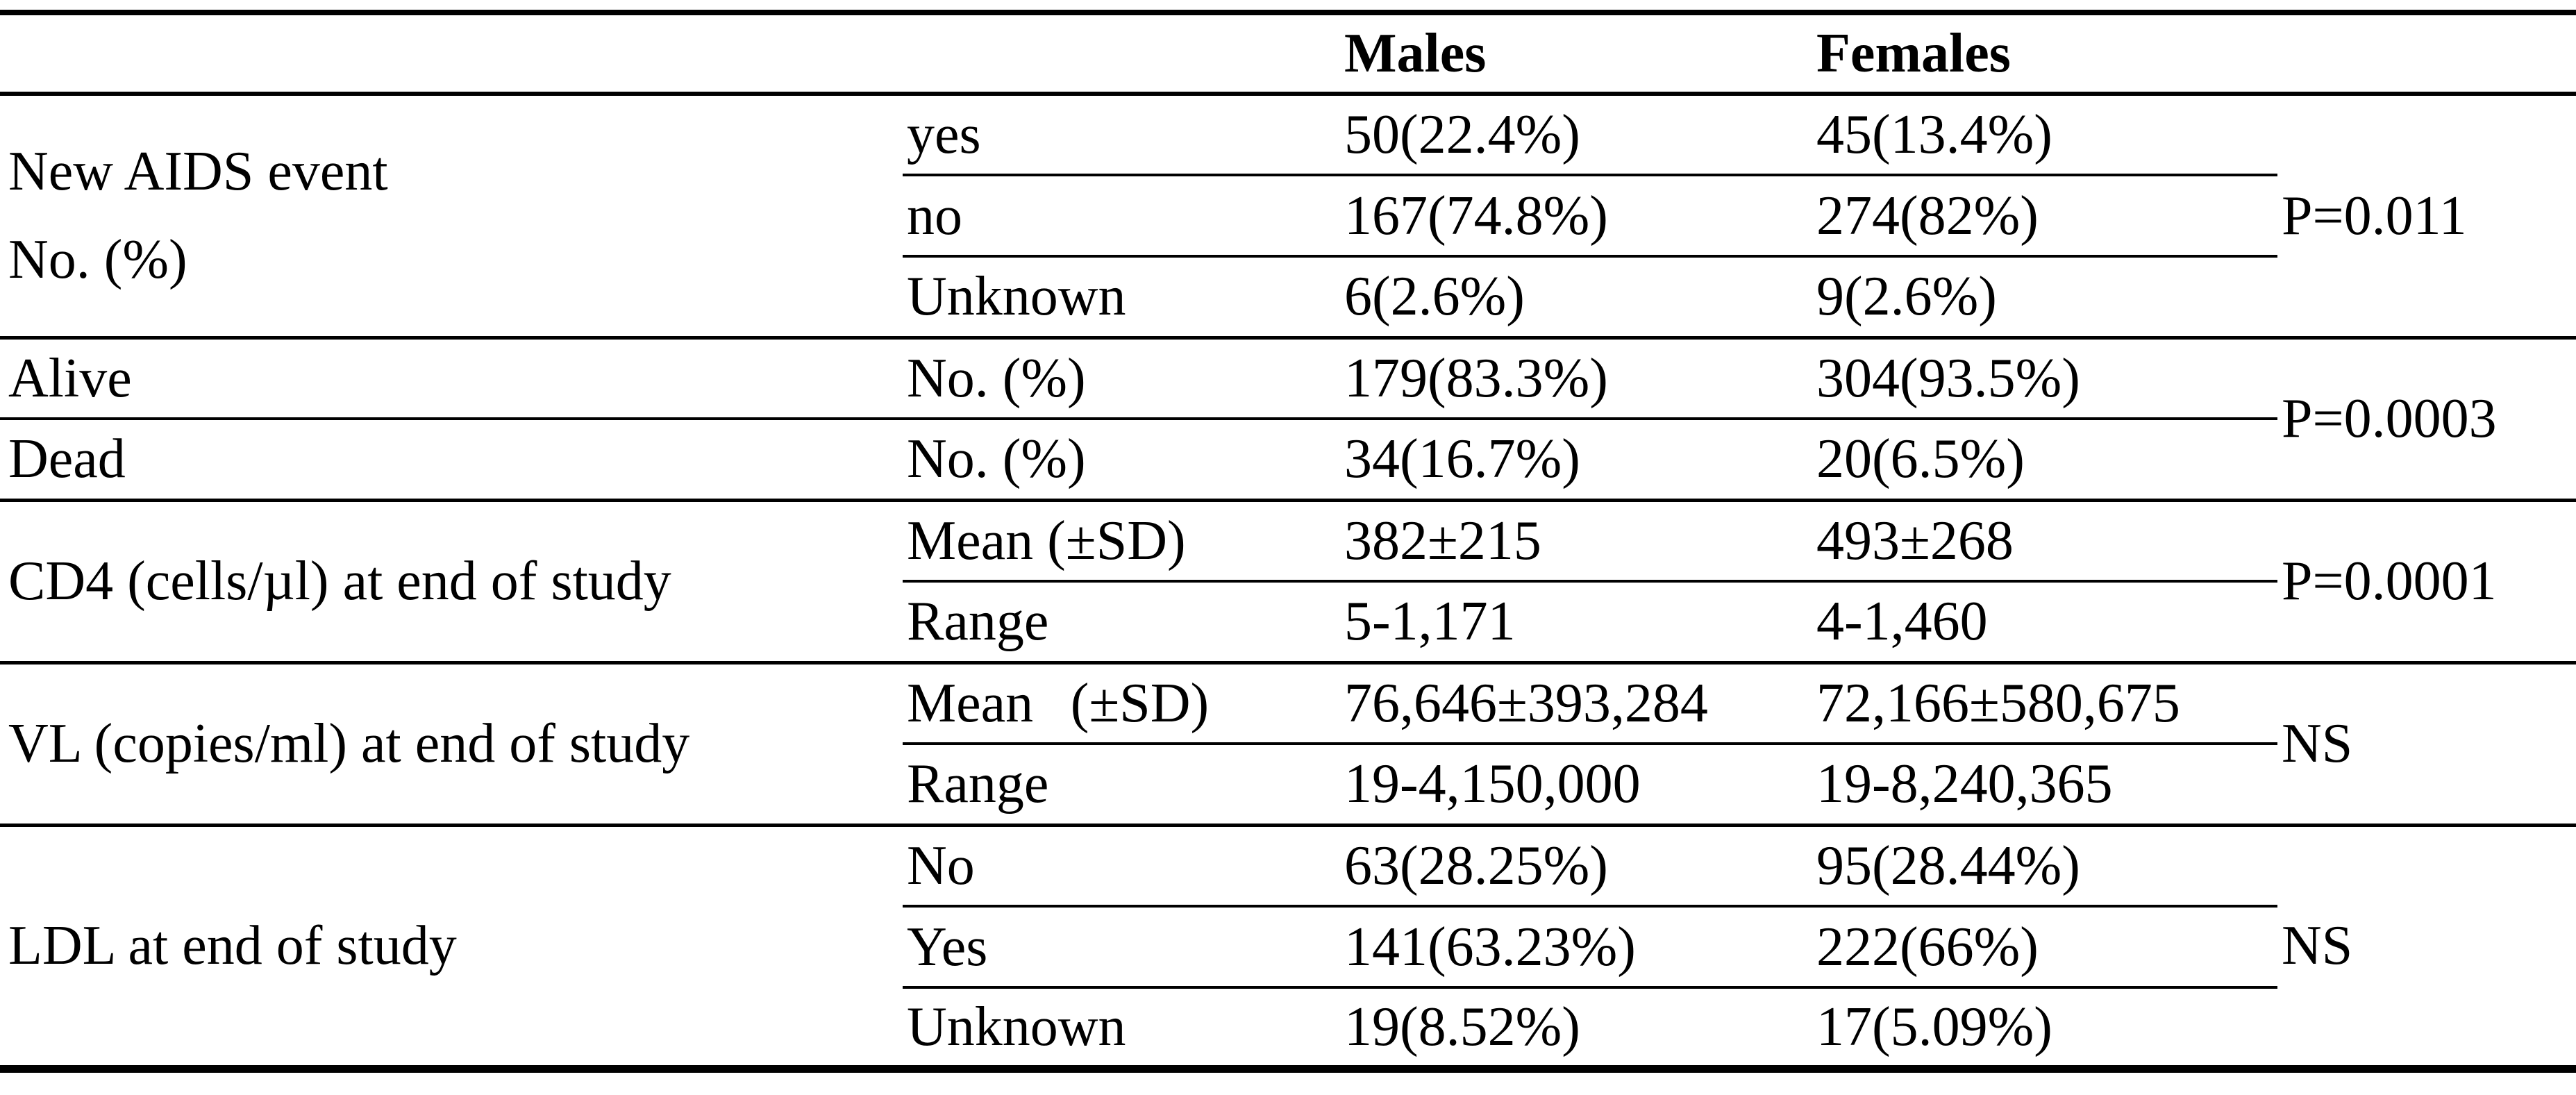 The height and width of the screenshot is (1095, 2576). Describe the element at coordinates (451, 582) in the screenshot. I see `row-label-cell: CD4 (cells/µl) at end of study` at that location.